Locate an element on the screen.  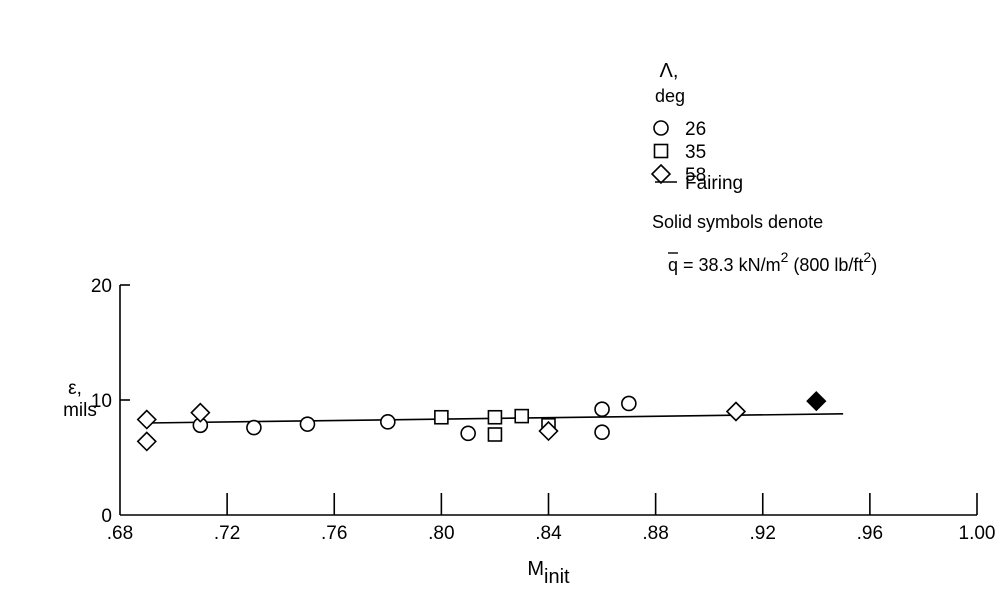
legend-note-end: ) is located at coordinates (874, 265).